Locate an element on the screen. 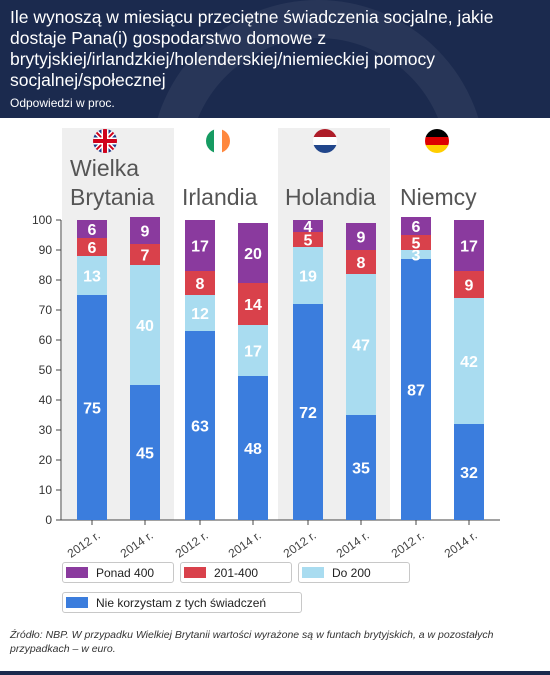  data-label-do-200: 17 is located at coordinates (253, 352).